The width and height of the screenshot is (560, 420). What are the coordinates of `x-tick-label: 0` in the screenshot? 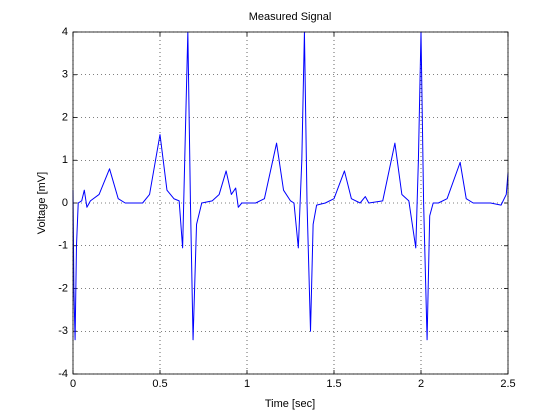 It's located at (73, 384).